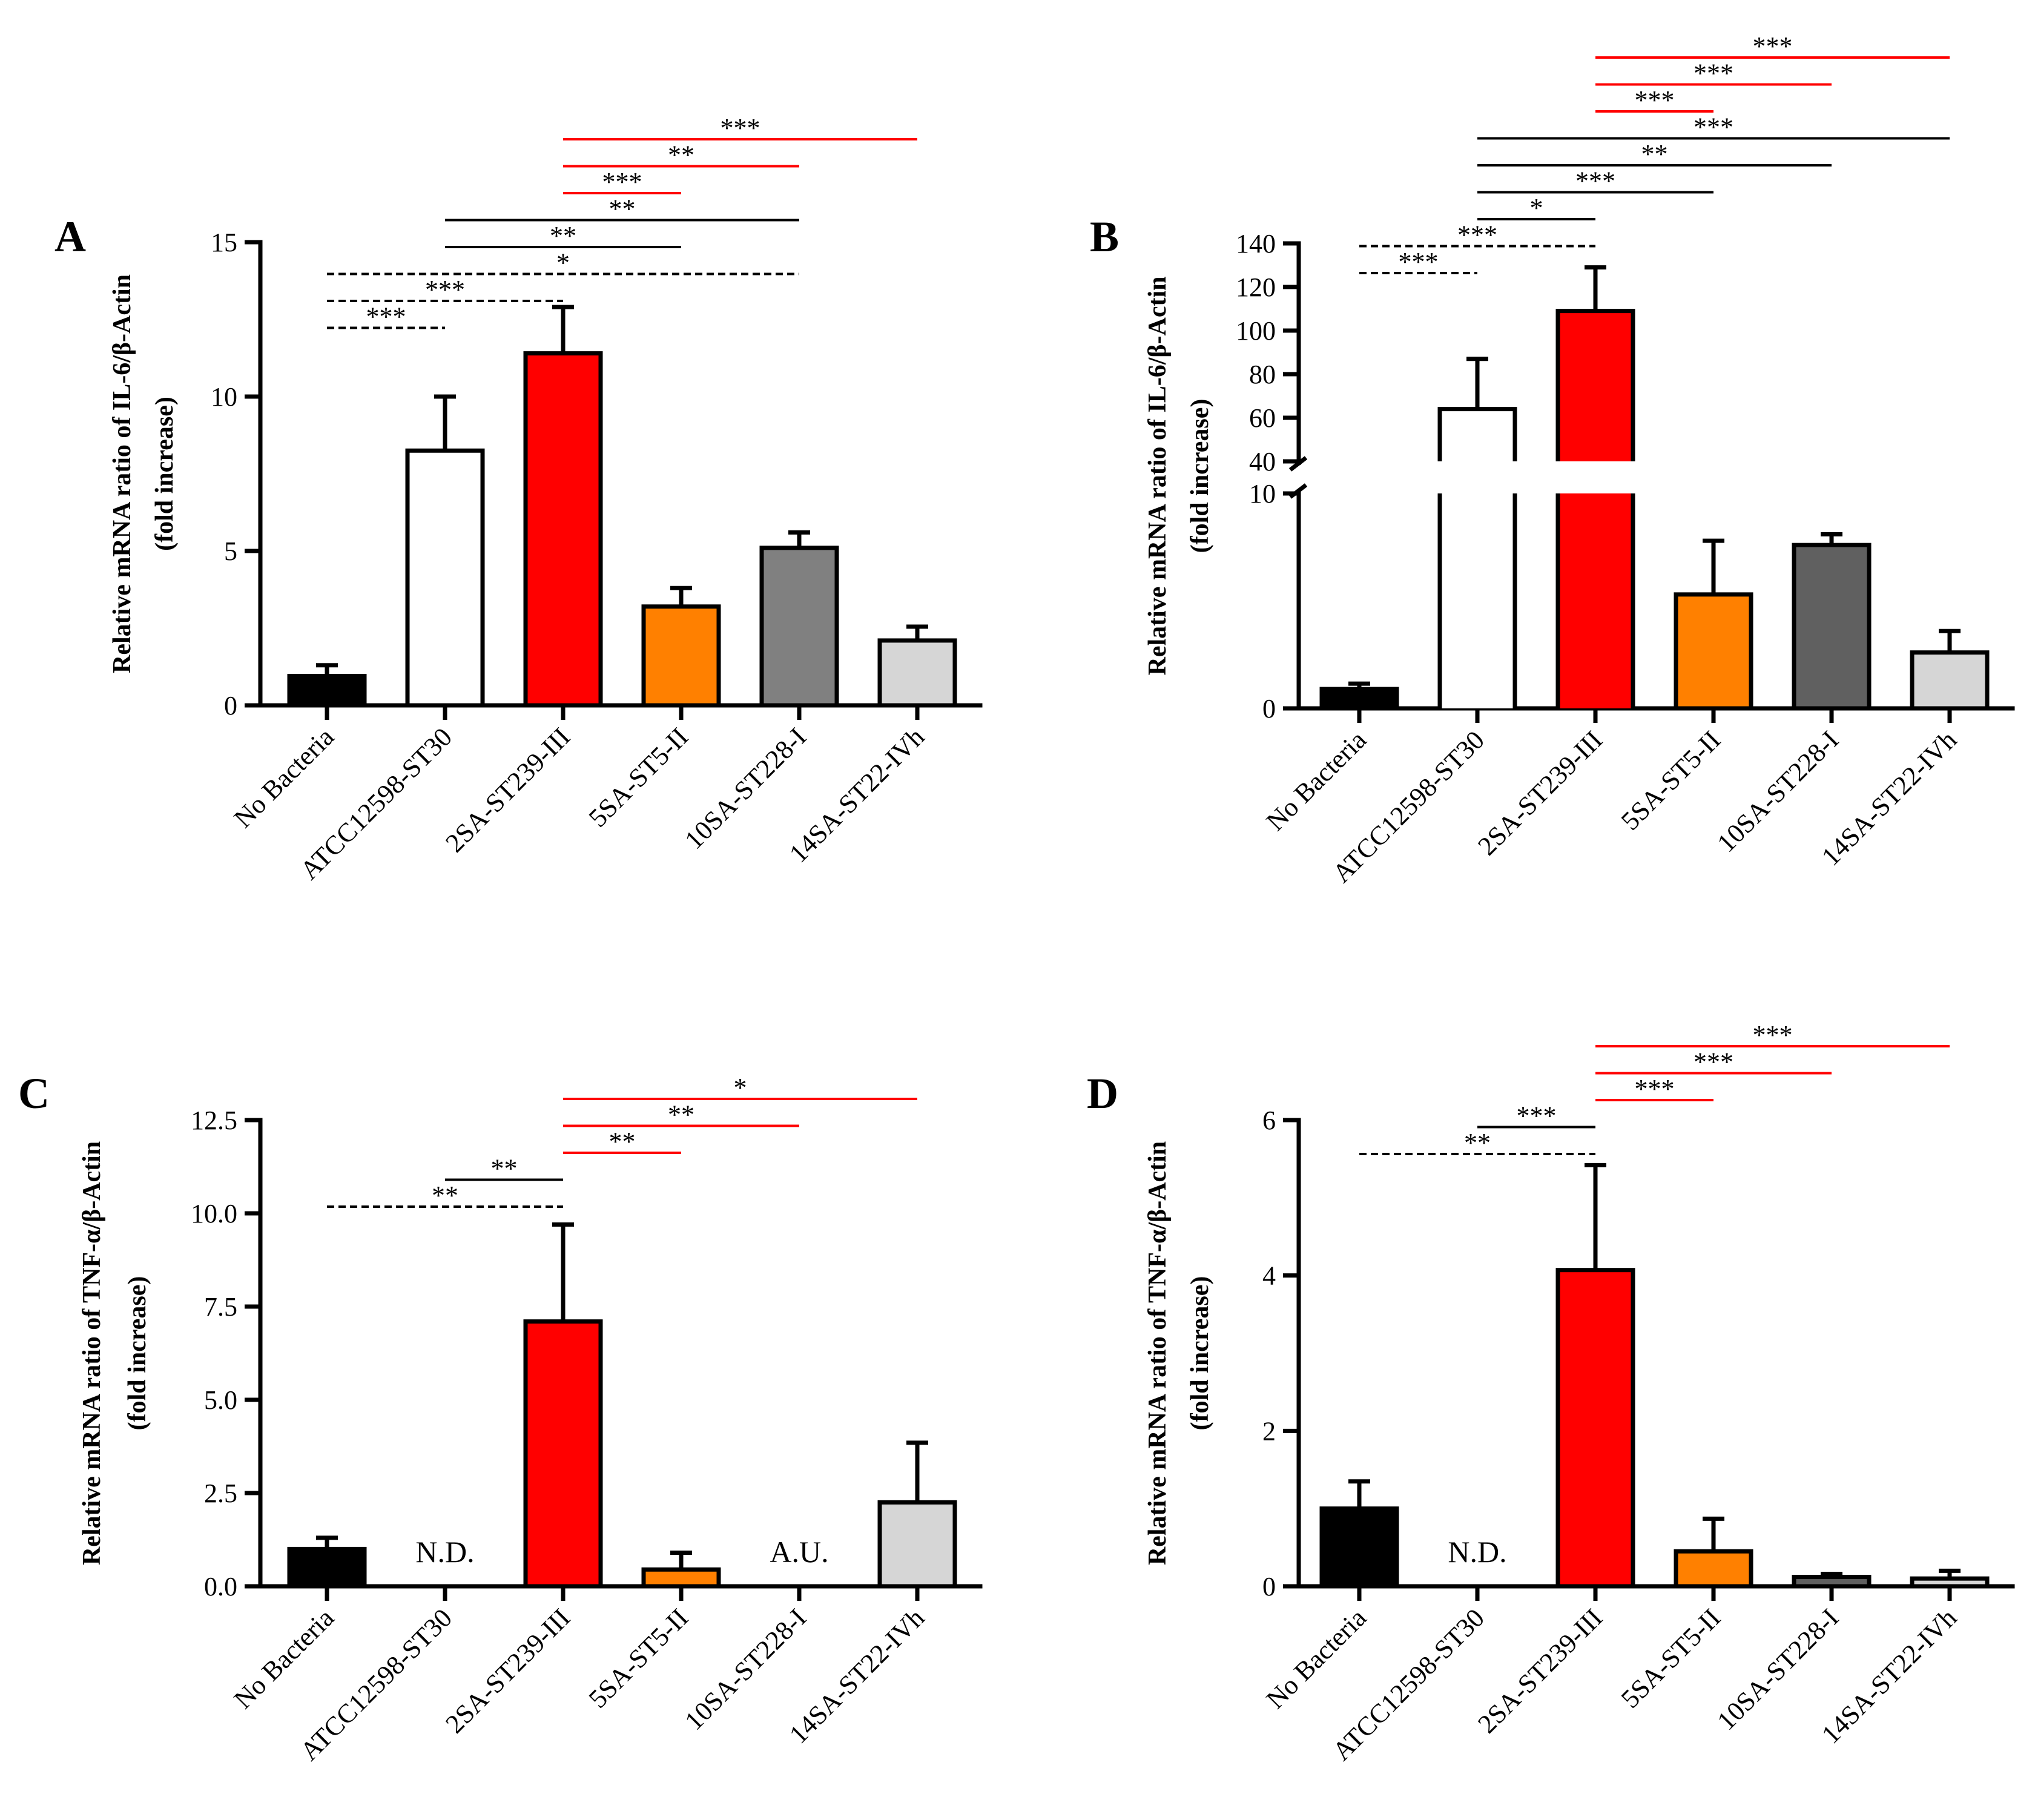 The width and height of the screenshot is (2035, 1820). I want to click on y-tick-label: 0.0, so click(220, 1586).